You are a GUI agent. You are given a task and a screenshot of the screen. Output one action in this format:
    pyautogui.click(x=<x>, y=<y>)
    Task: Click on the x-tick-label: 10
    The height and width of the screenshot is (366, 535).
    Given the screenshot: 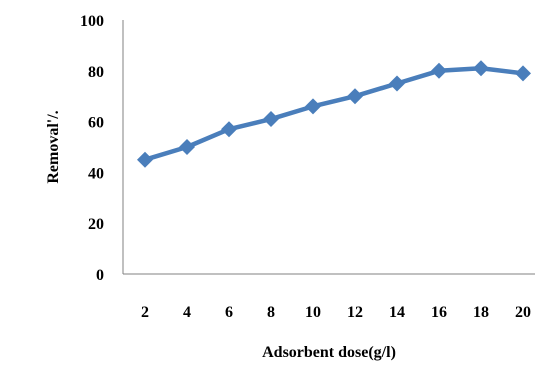 What is the action you would take?
    pyautogui.click(x=313, y=312)
    